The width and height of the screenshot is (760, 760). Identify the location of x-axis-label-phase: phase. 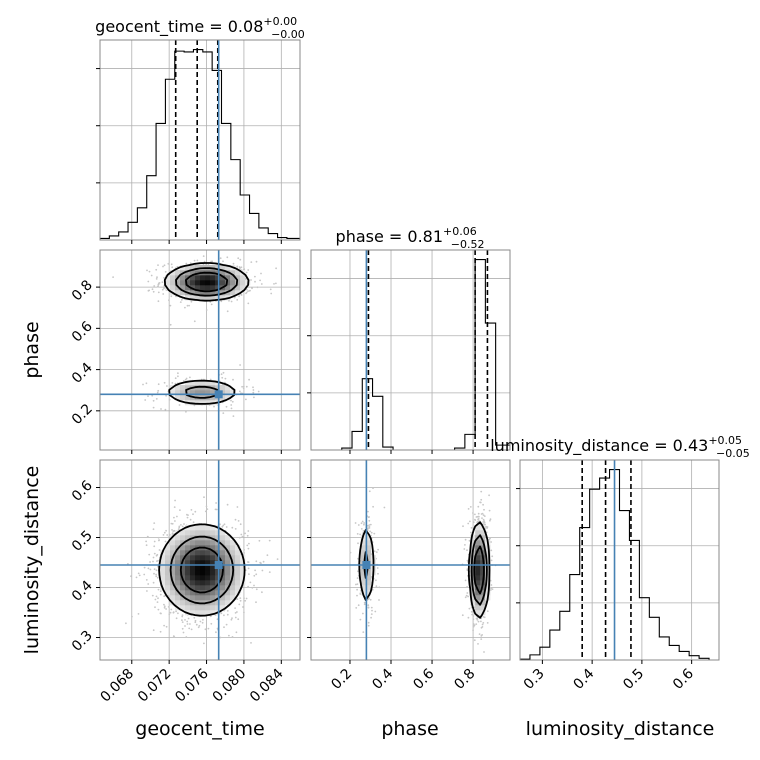
(409, 729).